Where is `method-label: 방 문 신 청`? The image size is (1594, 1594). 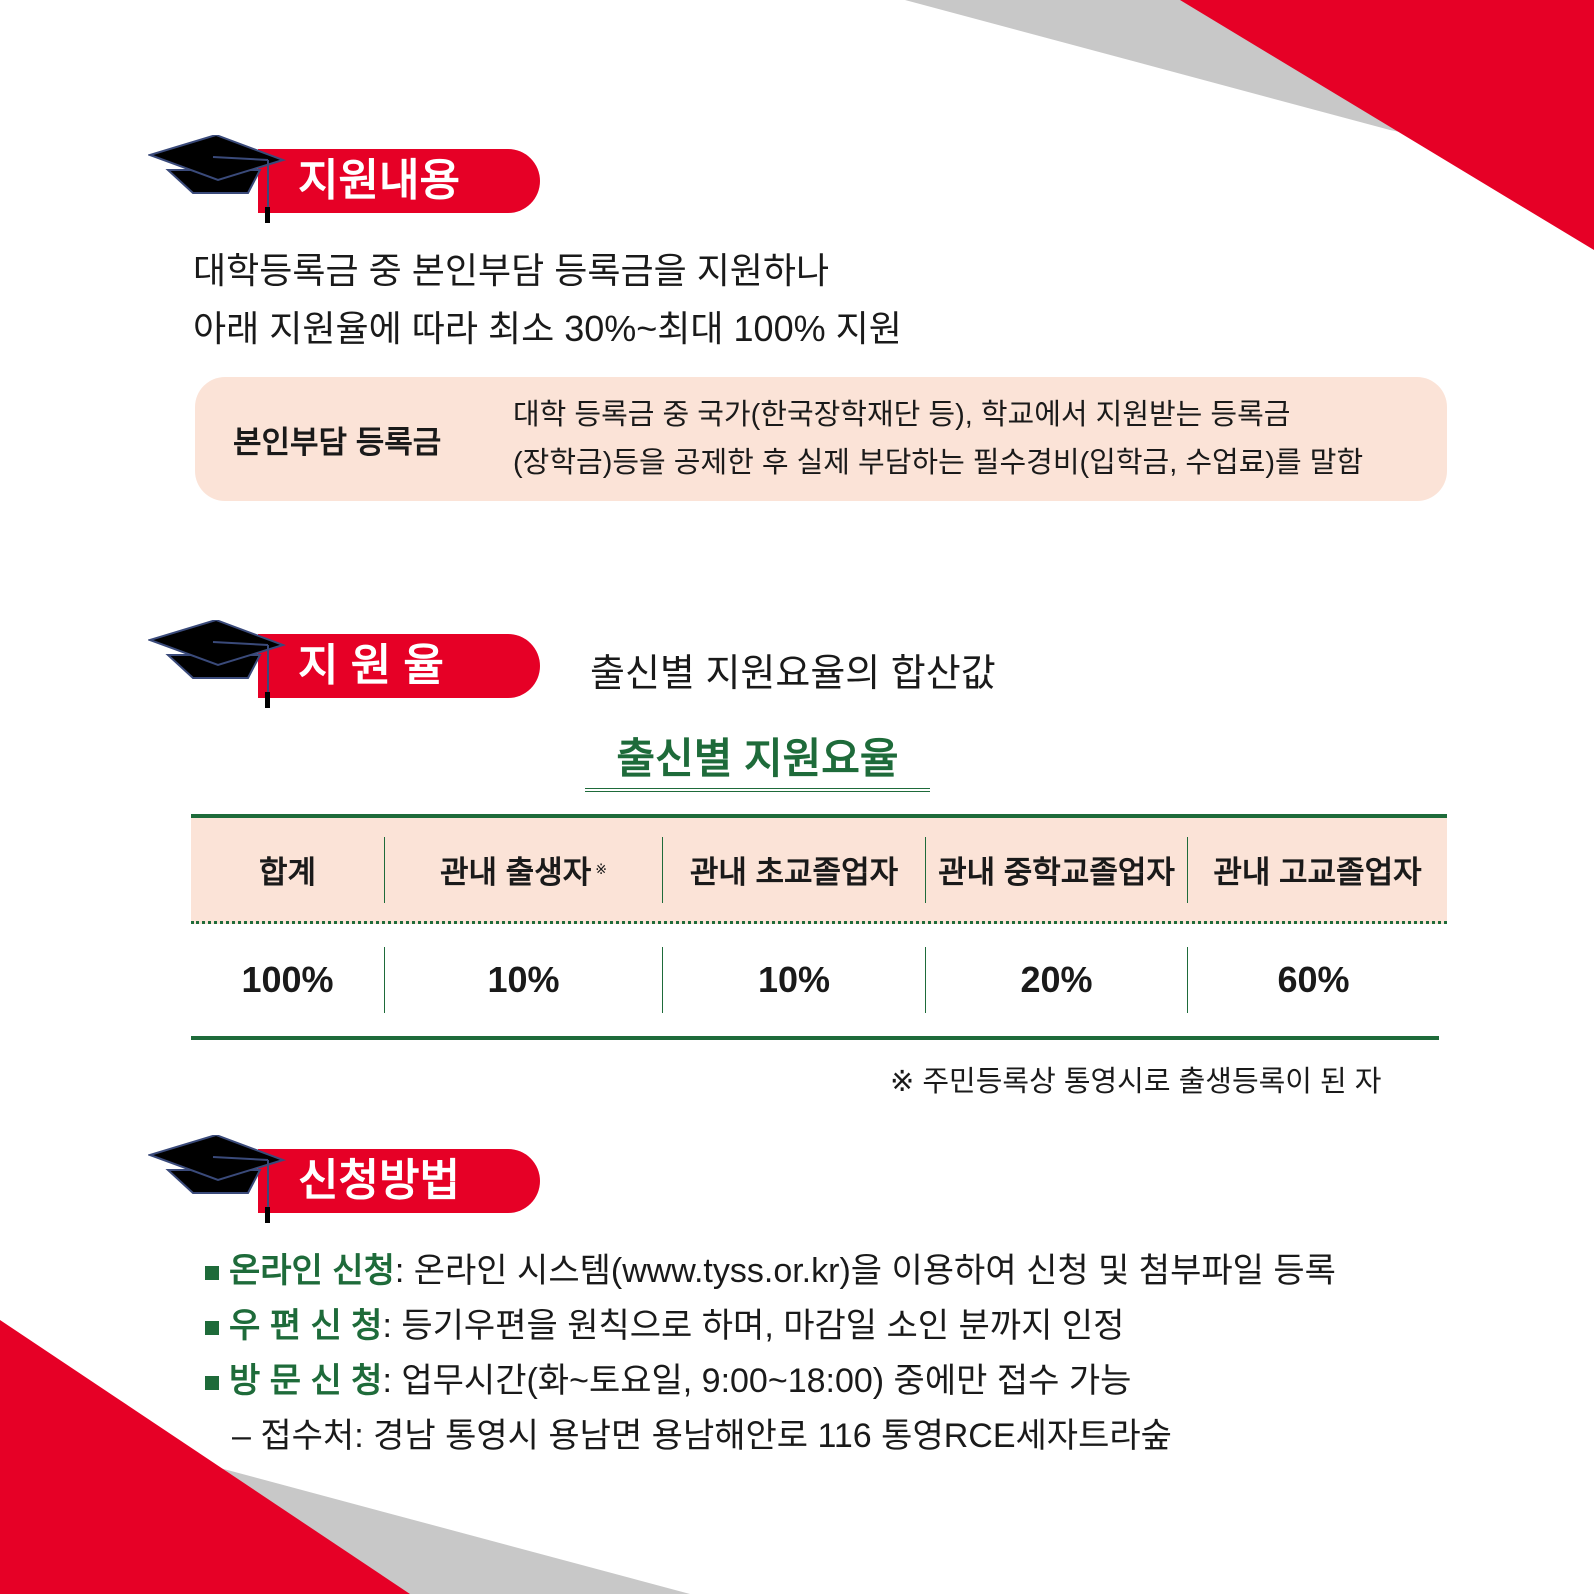 method-label: 방 문 신 청 is located at coordinates (306, 1381).